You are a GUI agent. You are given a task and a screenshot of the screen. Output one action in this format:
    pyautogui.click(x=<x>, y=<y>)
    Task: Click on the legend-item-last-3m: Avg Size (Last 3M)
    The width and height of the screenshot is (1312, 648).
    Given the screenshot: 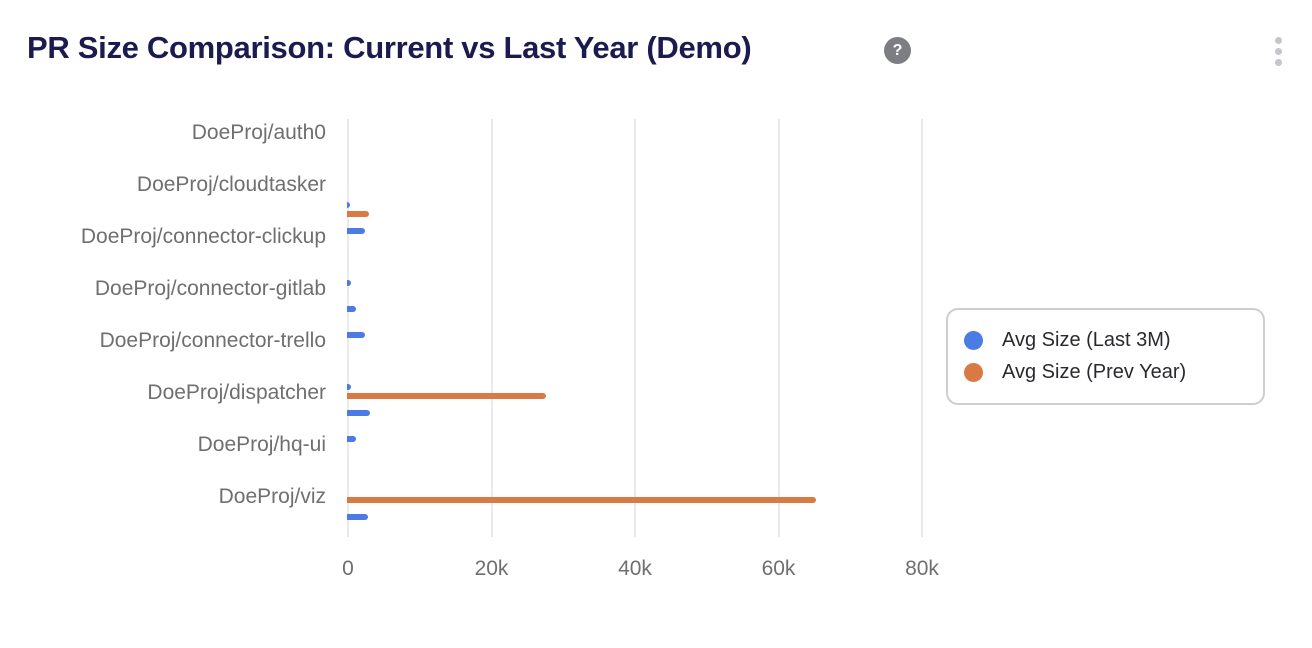 What is the action you would take?
    pyautogui.click(x=1113, y=340)
    